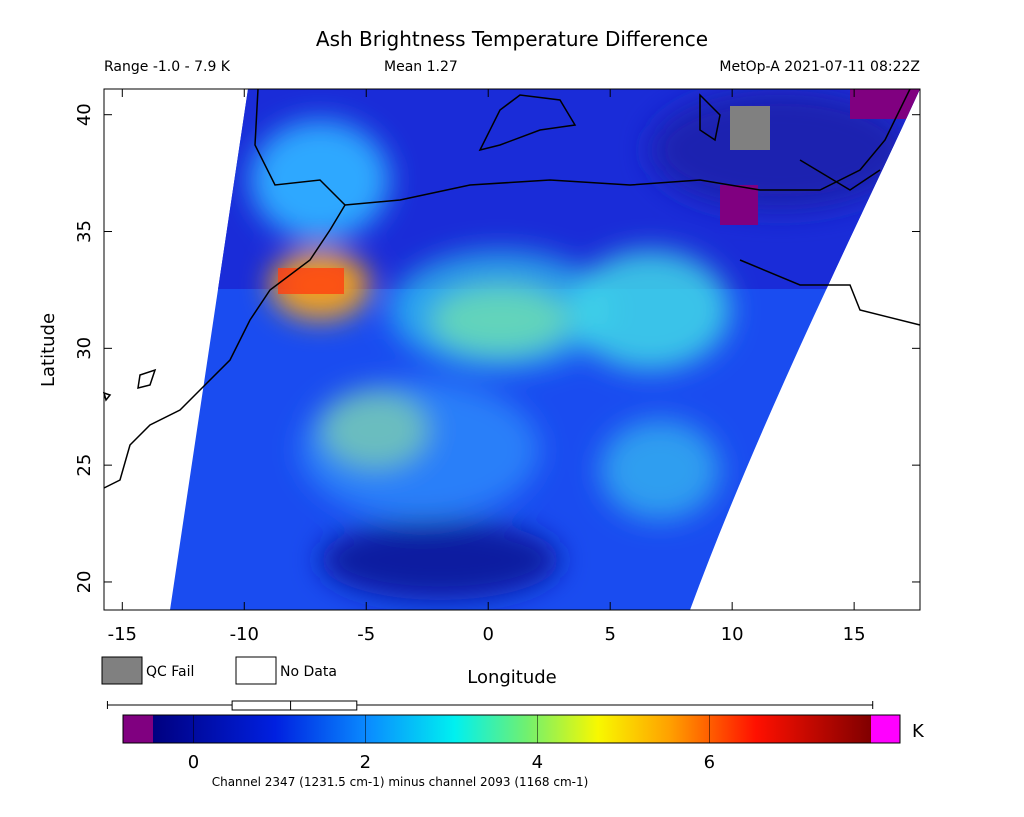 This screenshot has height=817, width=1024. Describe the element at coordinates (512, 677) in the screenshot. I see `x-axis-label: Longitude` at that location.